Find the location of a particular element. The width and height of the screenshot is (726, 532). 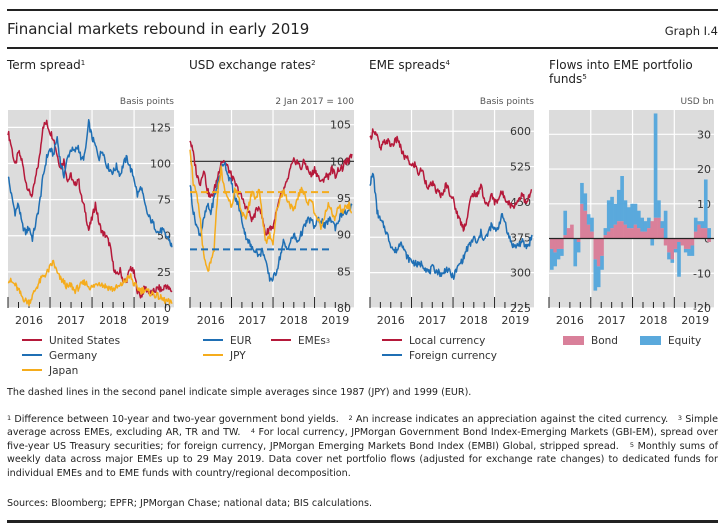

series-line-foreign-currency is located at coordinates (451, 226).